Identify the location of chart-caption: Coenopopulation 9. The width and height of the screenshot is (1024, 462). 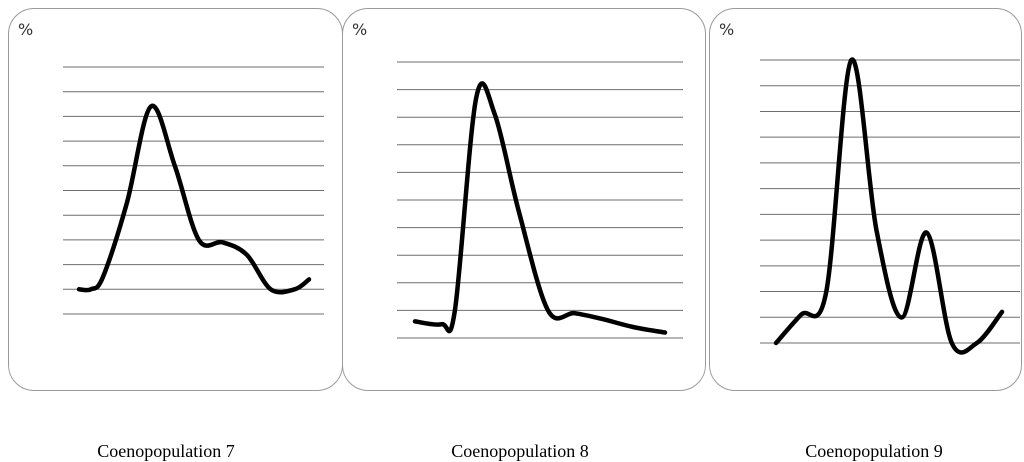
(874, 451).